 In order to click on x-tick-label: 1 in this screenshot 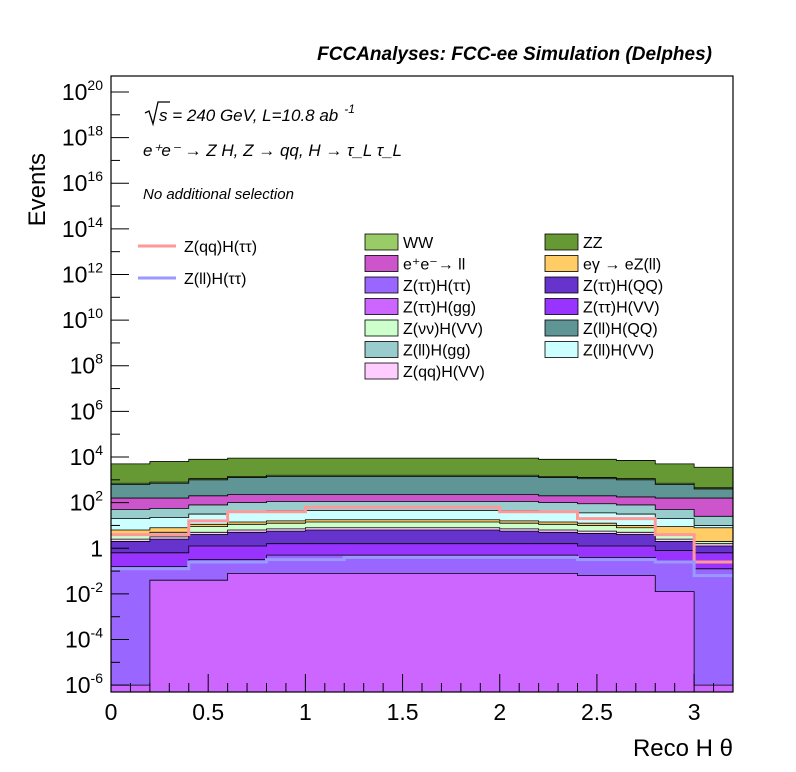, I will do `click(305, 712)`.